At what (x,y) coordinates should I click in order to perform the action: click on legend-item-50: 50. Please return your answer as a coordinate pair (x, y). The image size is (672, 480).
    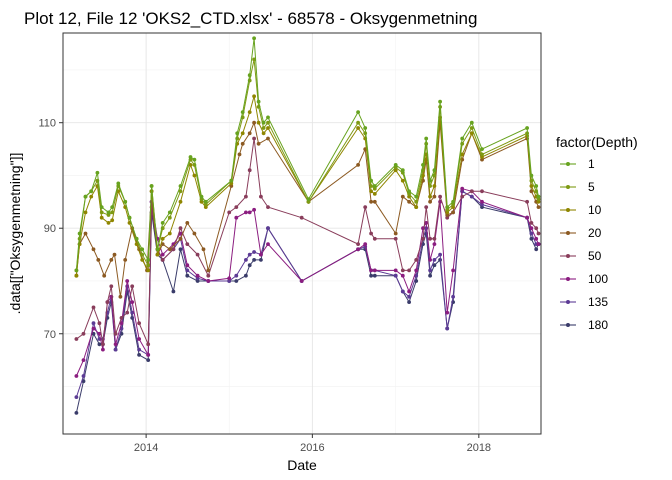
    Looking at the image, I should click on (581, 256).